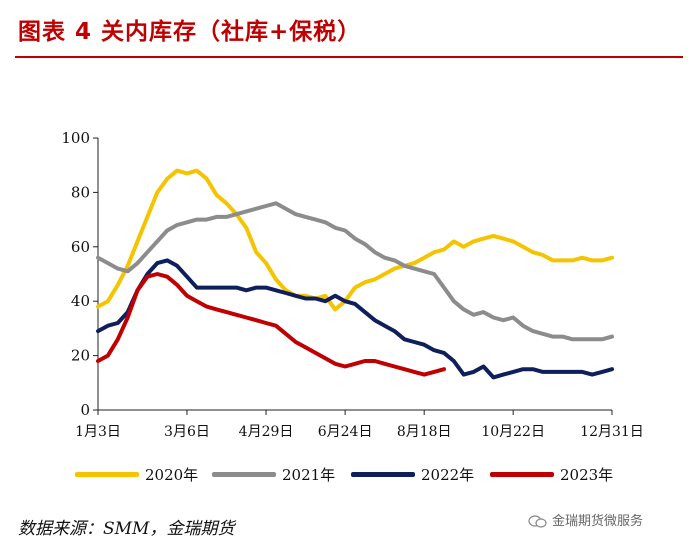 Image resolution: width=698 pixels, height=553 pixels. I want to click on legend-item-2023: 2023年, so click(551, 474).